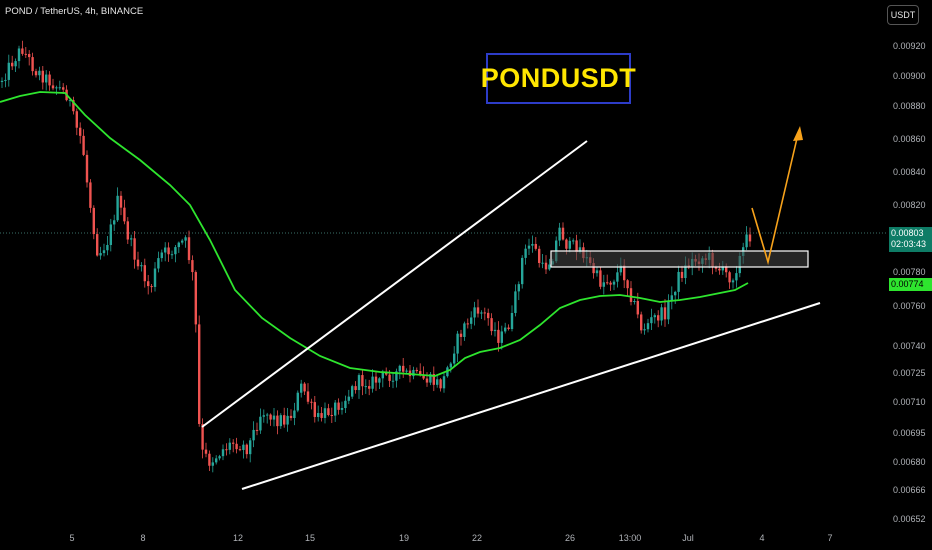 The height and width of the screenshot is (550, 932). I want to click on y-tick-label: 0.00880, so click(909, 106).